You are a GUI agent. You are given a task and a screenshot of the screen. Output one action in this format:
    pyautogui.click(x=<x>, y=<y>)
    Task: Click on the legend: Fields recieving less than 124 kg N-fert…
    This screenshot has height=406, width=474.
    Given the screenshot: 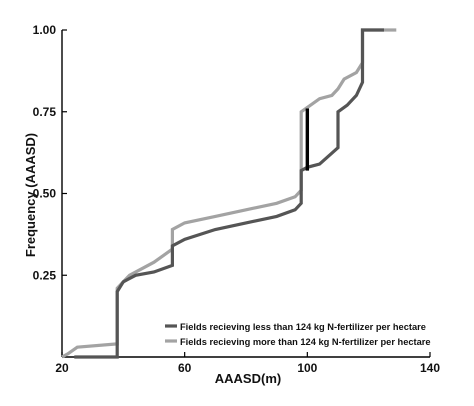 What is the action you would take?
    pyautogui.click(x=298, y=334)
    